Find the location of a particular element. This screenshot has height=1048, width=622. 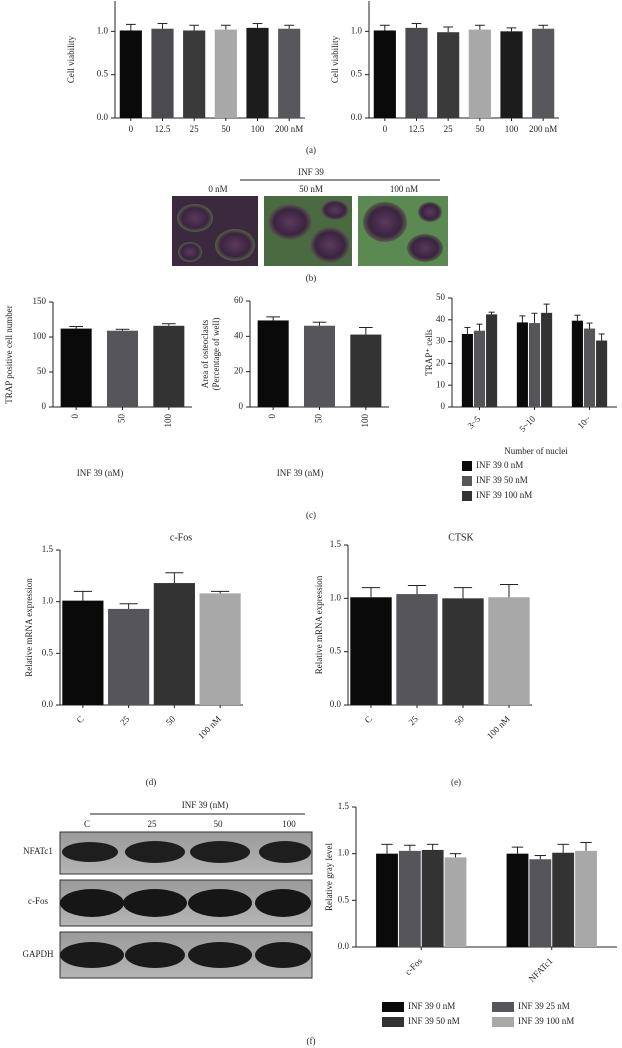

blot-header: INF 39 (nM) is located at coordinates (205, 805).